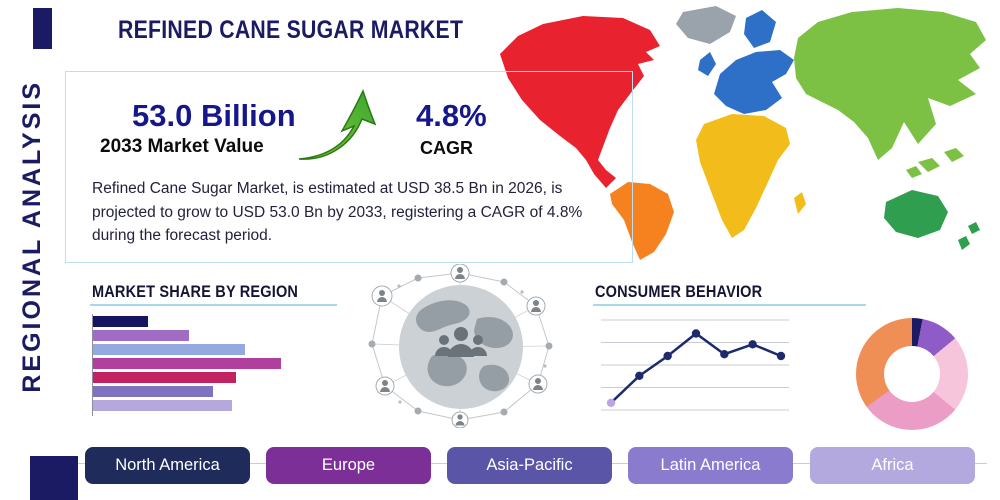 This screenshot has width=1000, height=500. Describe the element at coordinates (743, 176) in the screenshot. I see `map-region-africa` at that location.